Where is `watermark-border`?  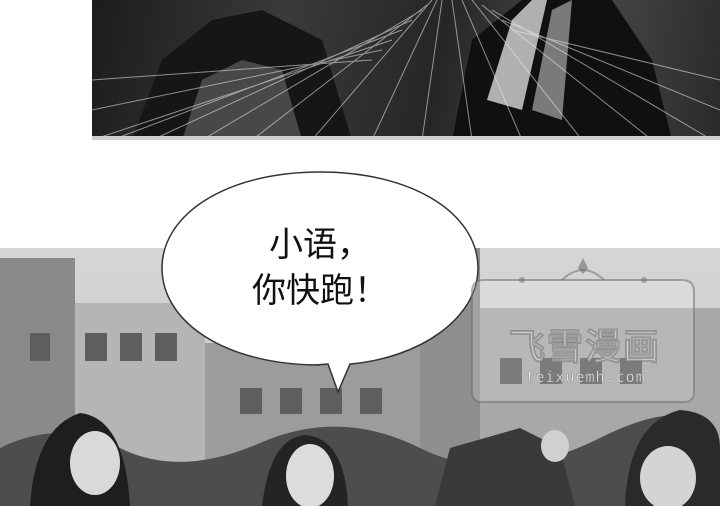
watermark-border is located at coordinates (583, 341).